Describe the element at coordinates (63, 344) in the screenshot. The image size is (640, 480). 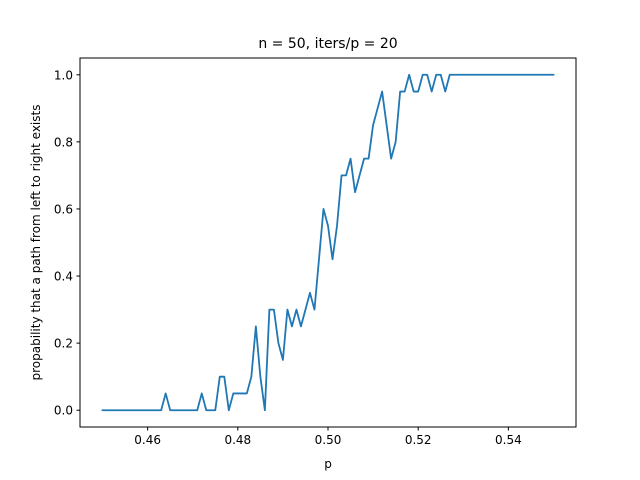
I see `y-tick-label: 0.2` at that location.